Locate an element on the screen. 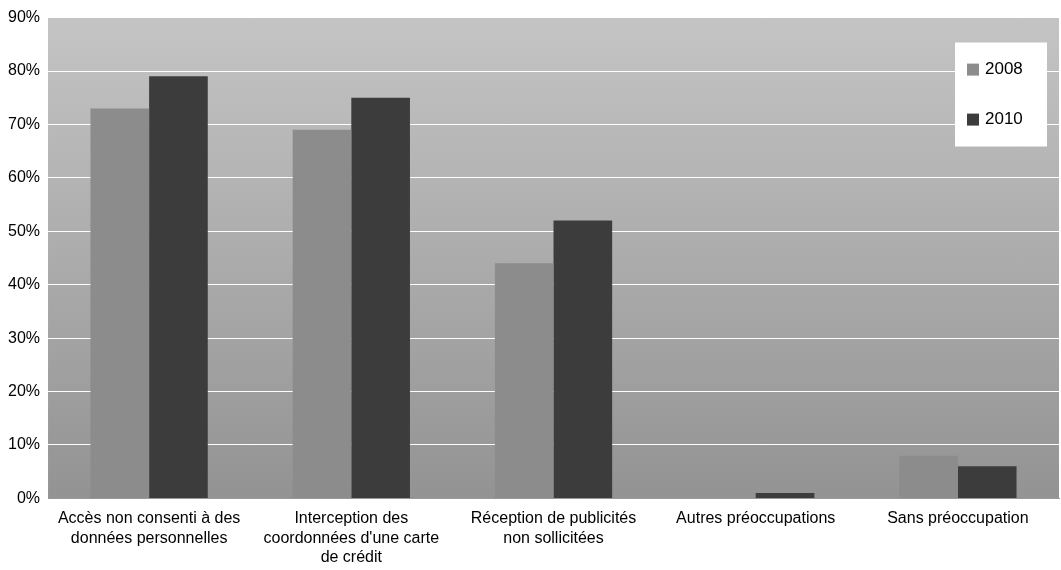  y-tick-label: 90% is located at coordinates (24, 17).